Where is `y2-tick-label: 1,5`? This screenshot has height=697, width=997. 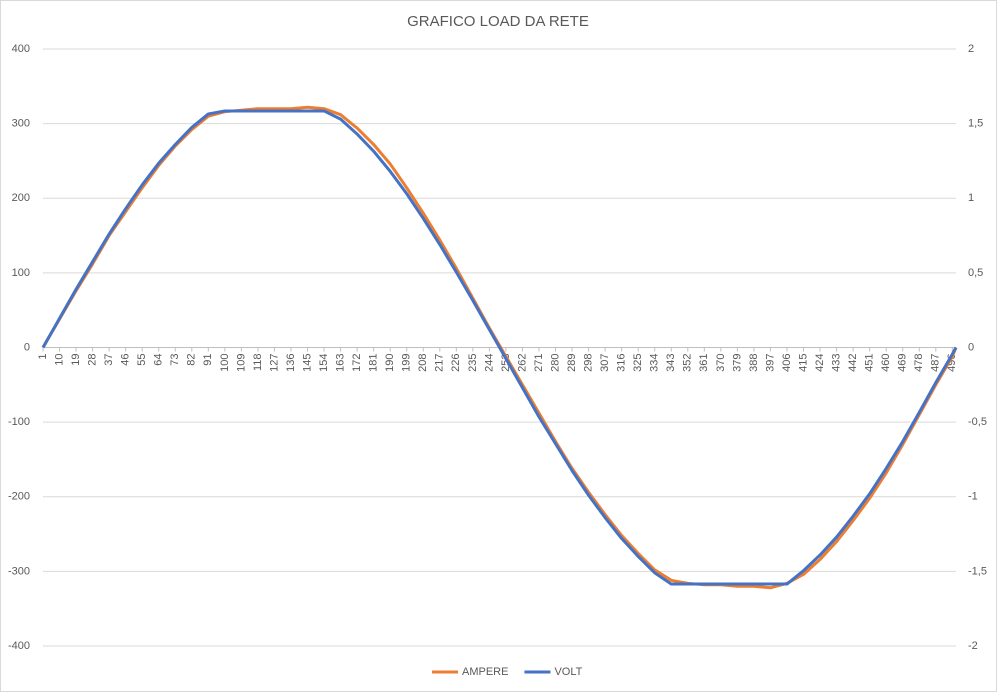
y2-tick-label: 1,5 is located at coordinates (975, 124).